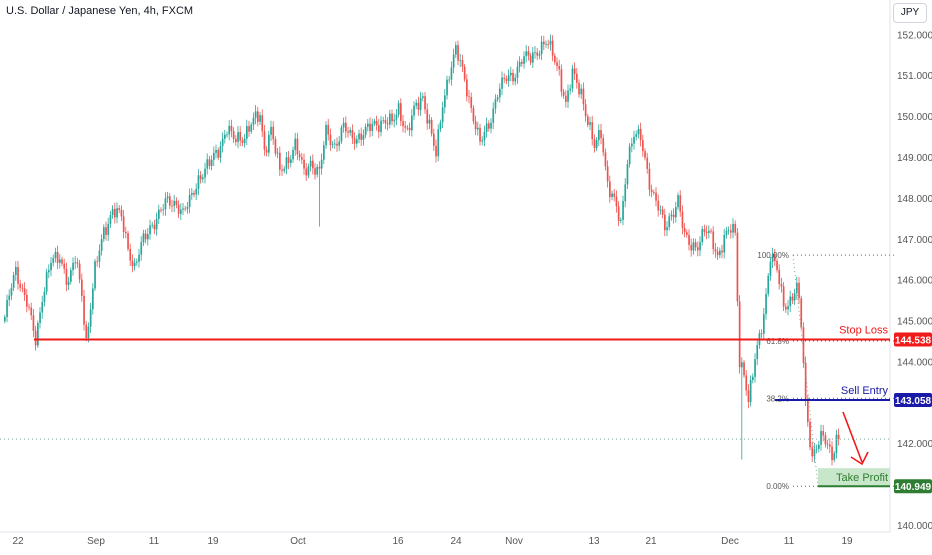 This screenshot has width=932, height=555. What do you see at coordinates (862, 478) in the screenshot?
I see `take-profit-label: Take Profit` at bounding box center [862, 478].